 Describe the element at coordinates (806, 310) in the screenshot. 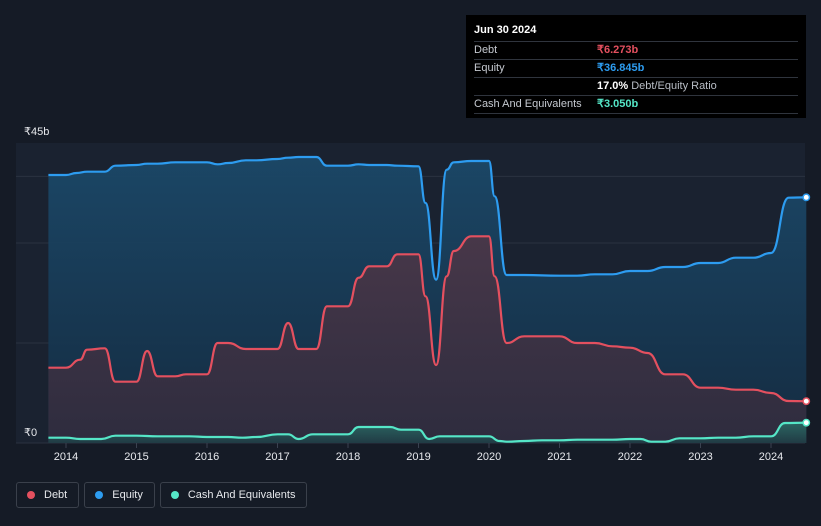

I see `series-endpoints` at that location.